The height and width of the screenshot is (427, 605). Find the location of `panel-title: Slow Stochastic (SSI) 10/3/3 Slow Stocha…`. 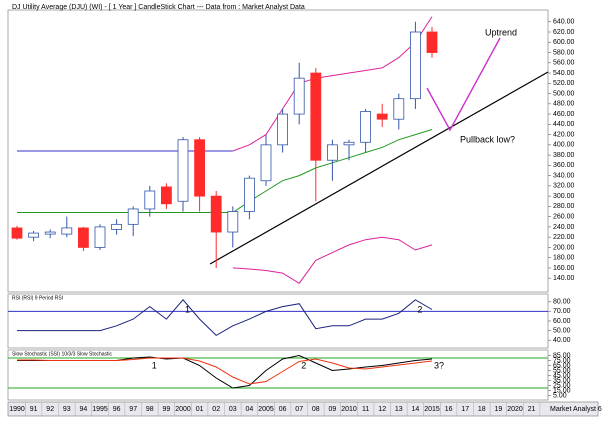

panel-title: Slow Stochastic (SSI) 10/3/3 Slow Stocha… is located at coordinates (62, 354).